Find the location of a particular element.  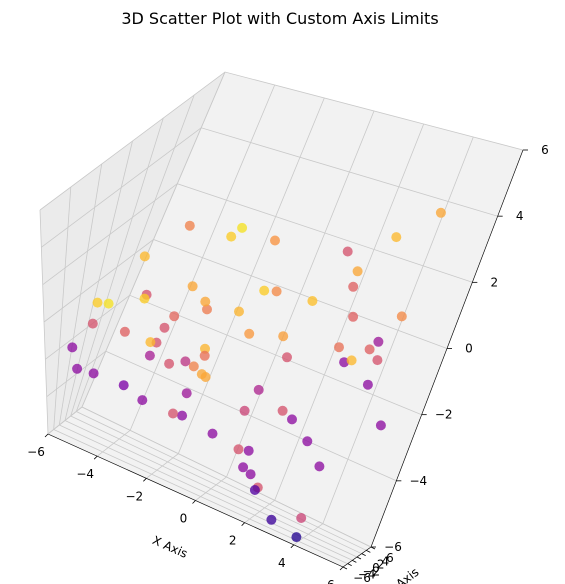

z-tick-label: −6 is located at coordinates (393, 547).